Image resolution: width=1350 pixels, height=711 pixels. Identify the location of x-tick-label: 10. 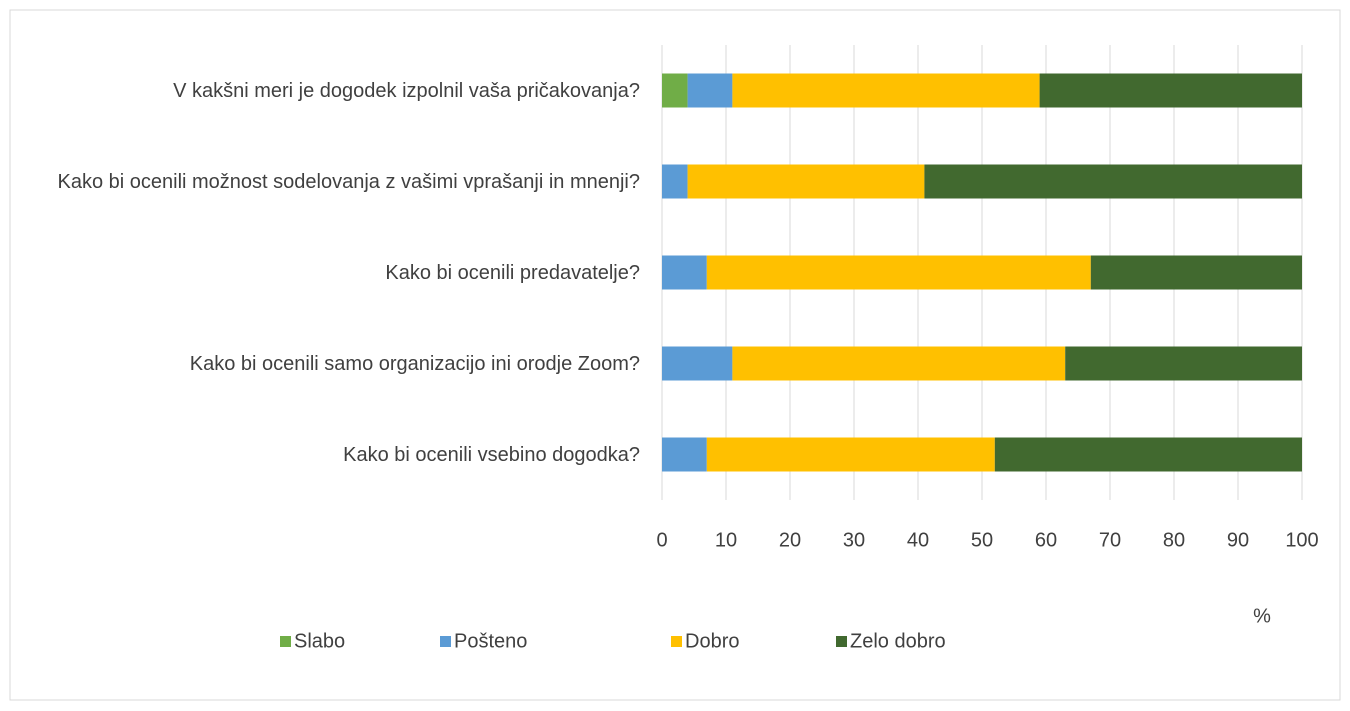
(726, 540).